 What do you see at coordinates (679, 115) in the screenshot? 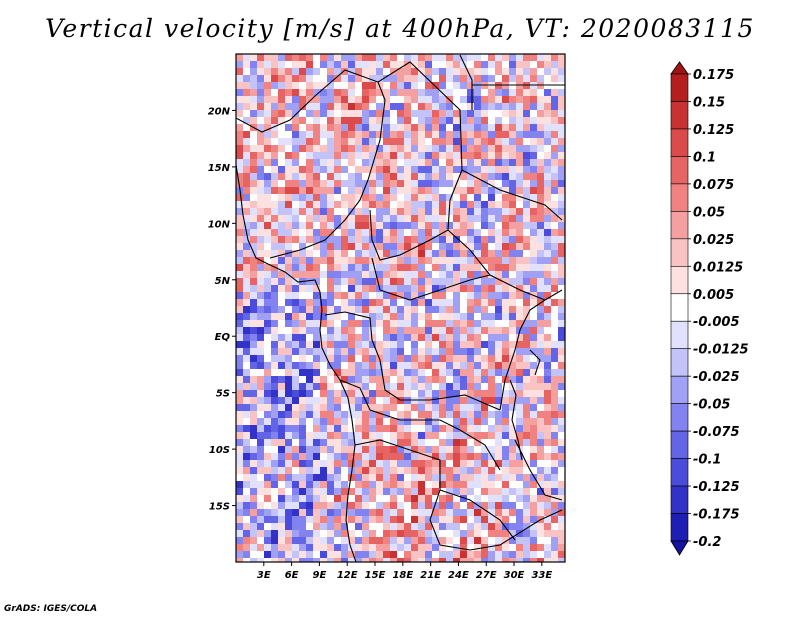
I see `colorbar-bin` at bounding box center [679, 115].